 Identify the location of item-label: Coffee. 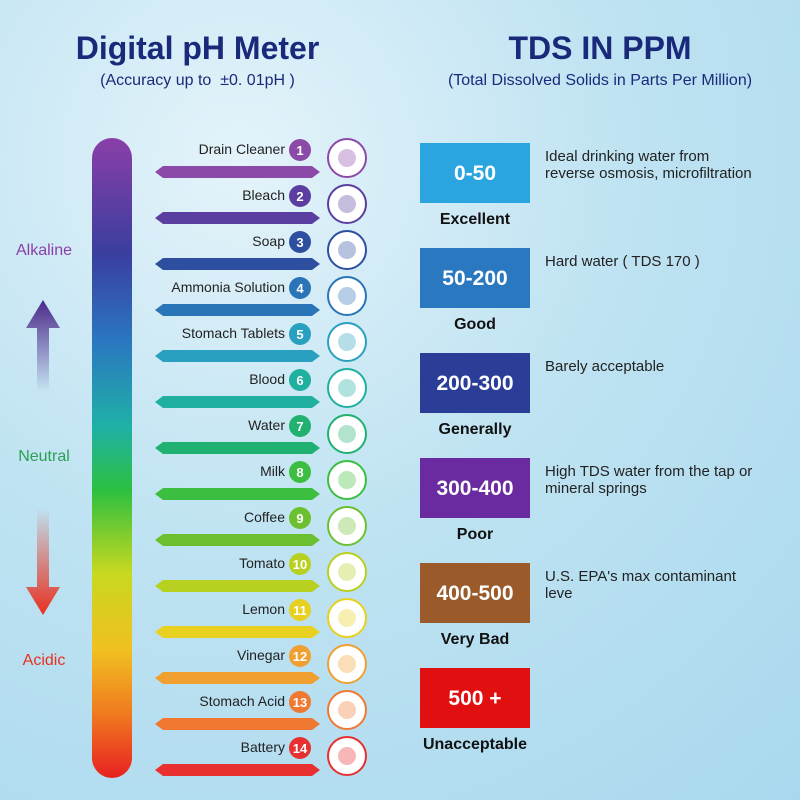
(264, 517).